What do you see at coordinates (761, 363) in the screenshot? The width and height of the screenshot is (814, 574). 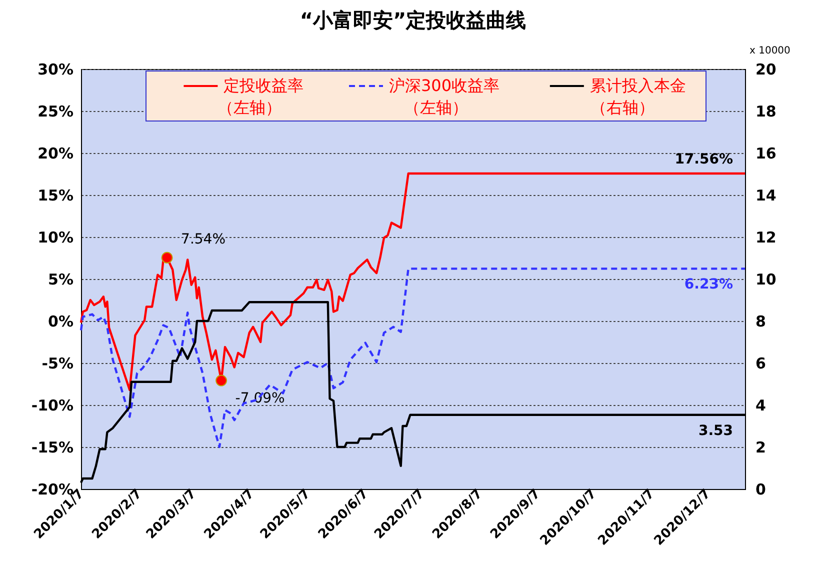 I see `y2-tick-label: 6` at bounding box center [761, 363].